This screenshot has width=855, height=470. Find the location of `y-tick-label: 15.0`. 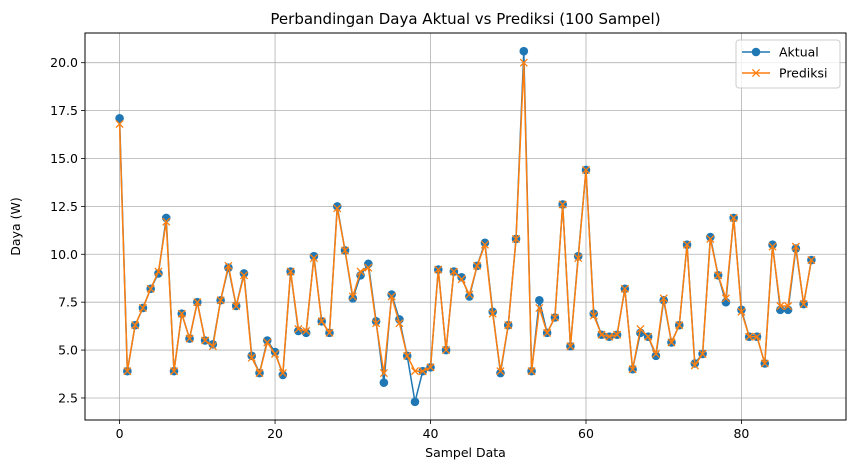

y-tick-label: 15.0 is located at coordinates (64, 158).